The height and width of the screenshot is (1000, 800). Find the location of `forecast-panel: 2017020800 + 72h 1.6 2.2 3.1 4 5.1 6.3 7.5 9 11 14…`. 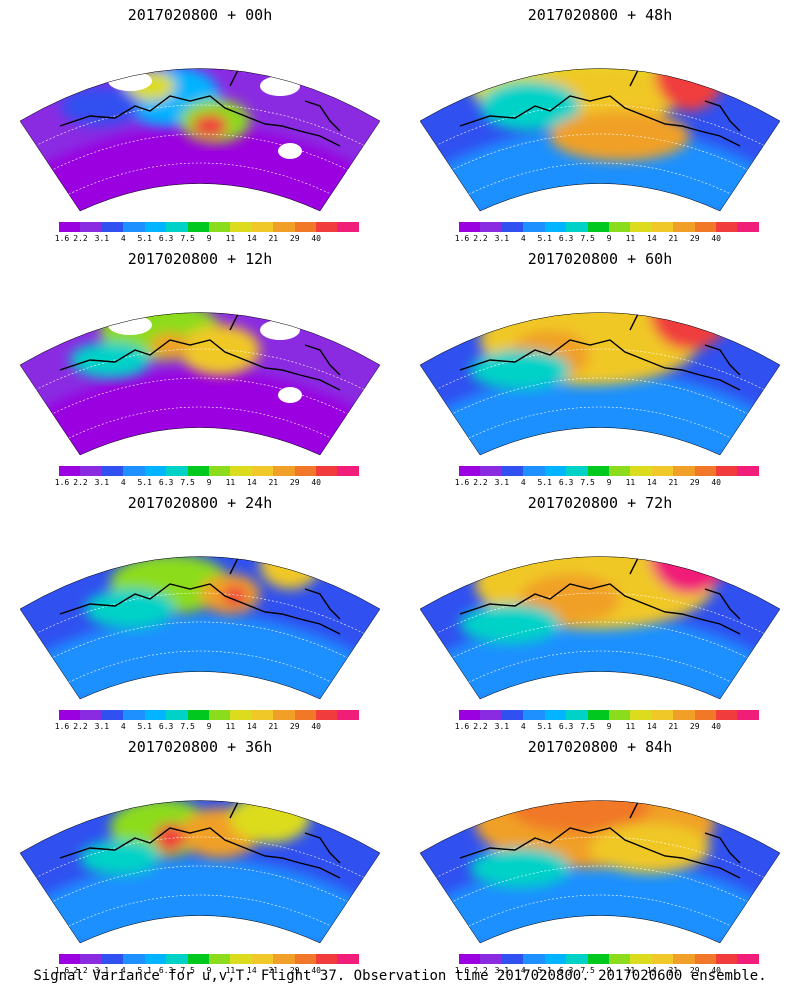

forecast-panel: 2017020800 + 72h 1.6 2.2 3.1 4 5.1 6.3 7.5 9 11 14… is located at coordinates (600, 610).